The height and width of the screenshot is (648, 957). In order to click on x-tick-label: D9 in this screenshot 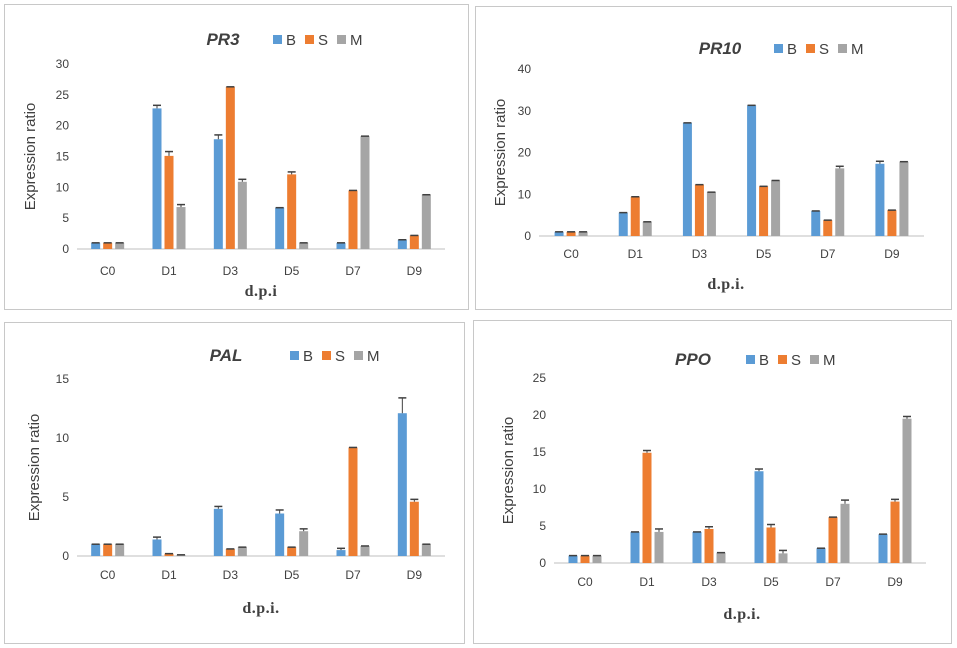, I will do `click(892, 254)`.